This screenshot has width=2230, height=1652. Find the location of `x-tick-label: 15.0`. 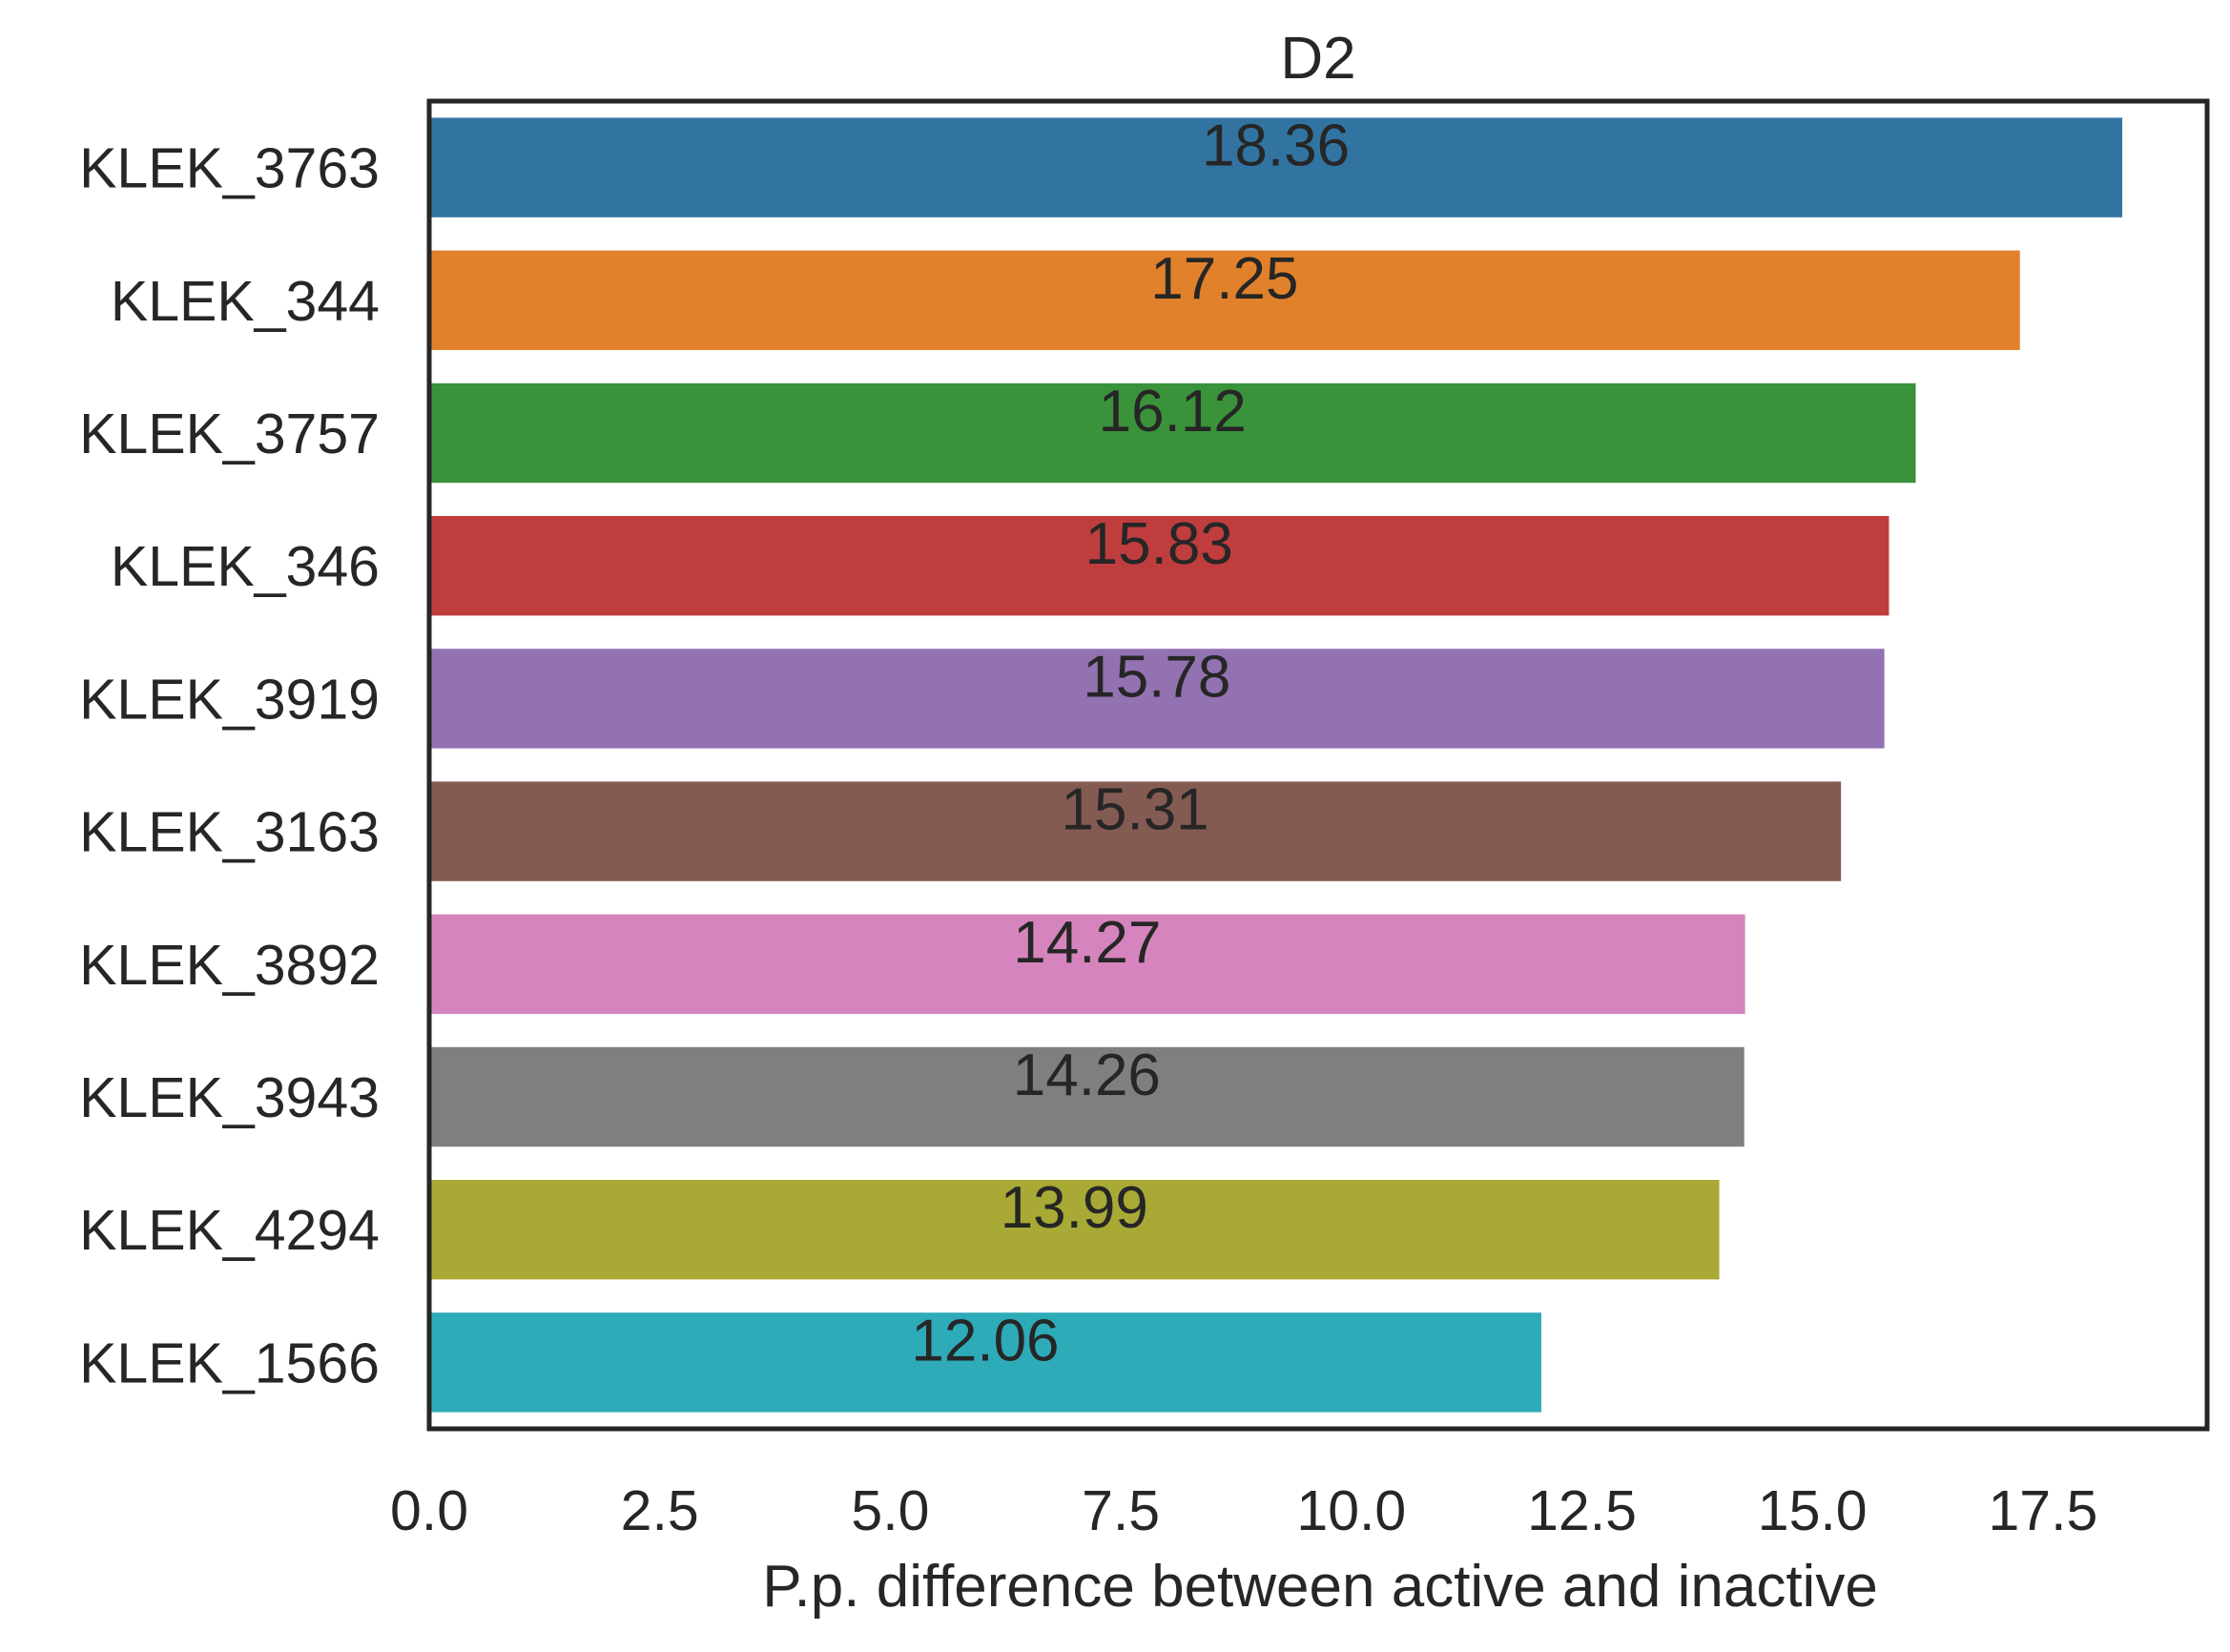

x-tick-label: 15.0 is located at coordinates (1813, 1510).